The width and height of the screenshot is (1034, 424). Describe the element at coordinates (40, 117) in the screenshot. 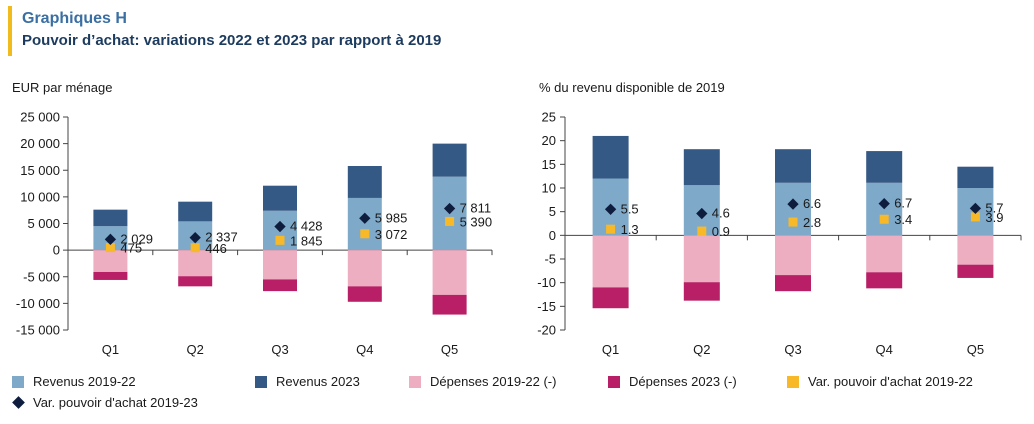

I see `y-tick-label: 25 000` at that location.